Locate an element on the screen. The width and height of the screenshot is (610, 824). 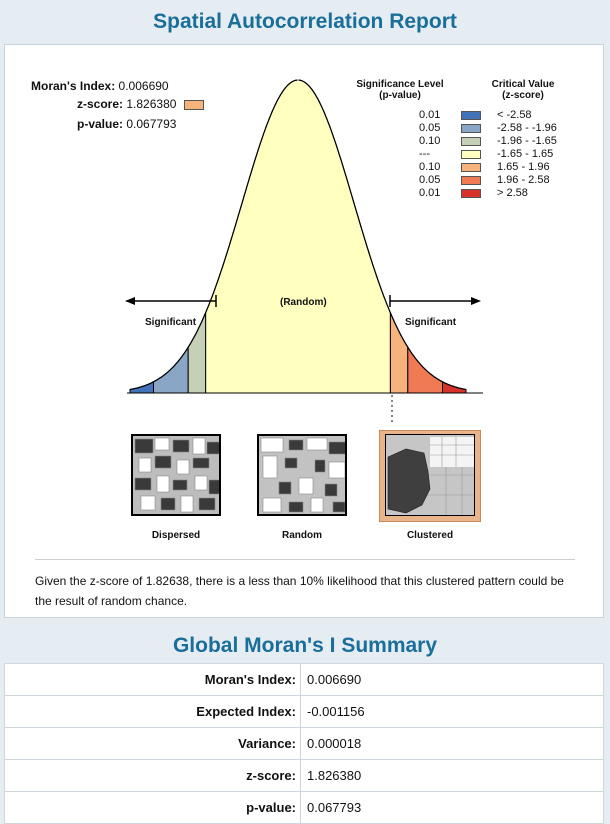
z-score-value: 1.826380 is located at coordinates (151, 104).